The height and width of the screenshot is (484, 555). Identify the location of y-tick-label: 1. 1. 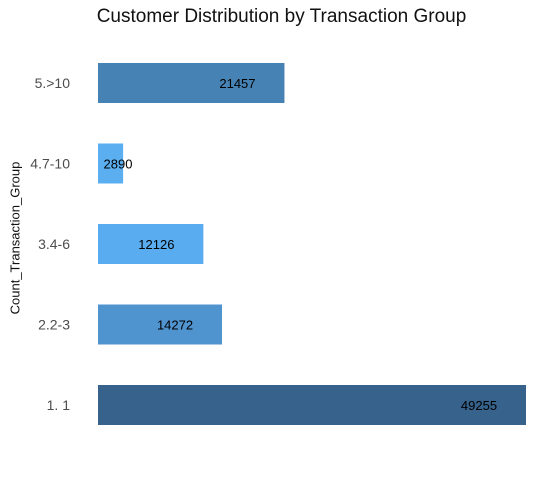
(59, 405).